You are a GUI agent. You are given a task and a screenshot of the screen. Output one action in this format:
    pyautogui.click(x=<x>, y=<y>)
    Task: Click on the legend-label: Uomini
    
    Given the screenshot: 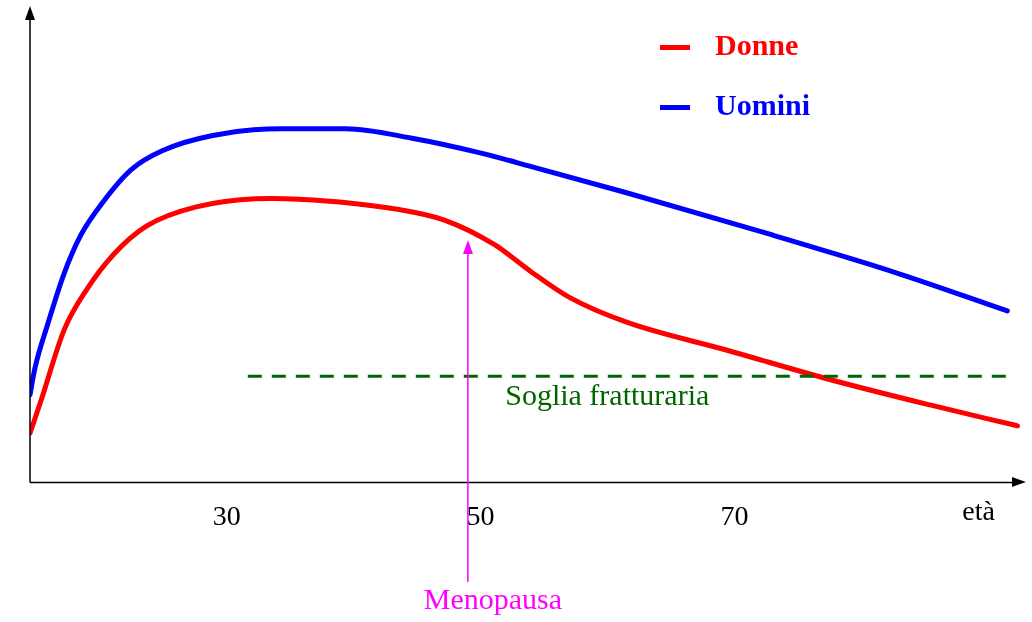 What is the action you would take?
    pyautogui.click(x=763, y=104)
    